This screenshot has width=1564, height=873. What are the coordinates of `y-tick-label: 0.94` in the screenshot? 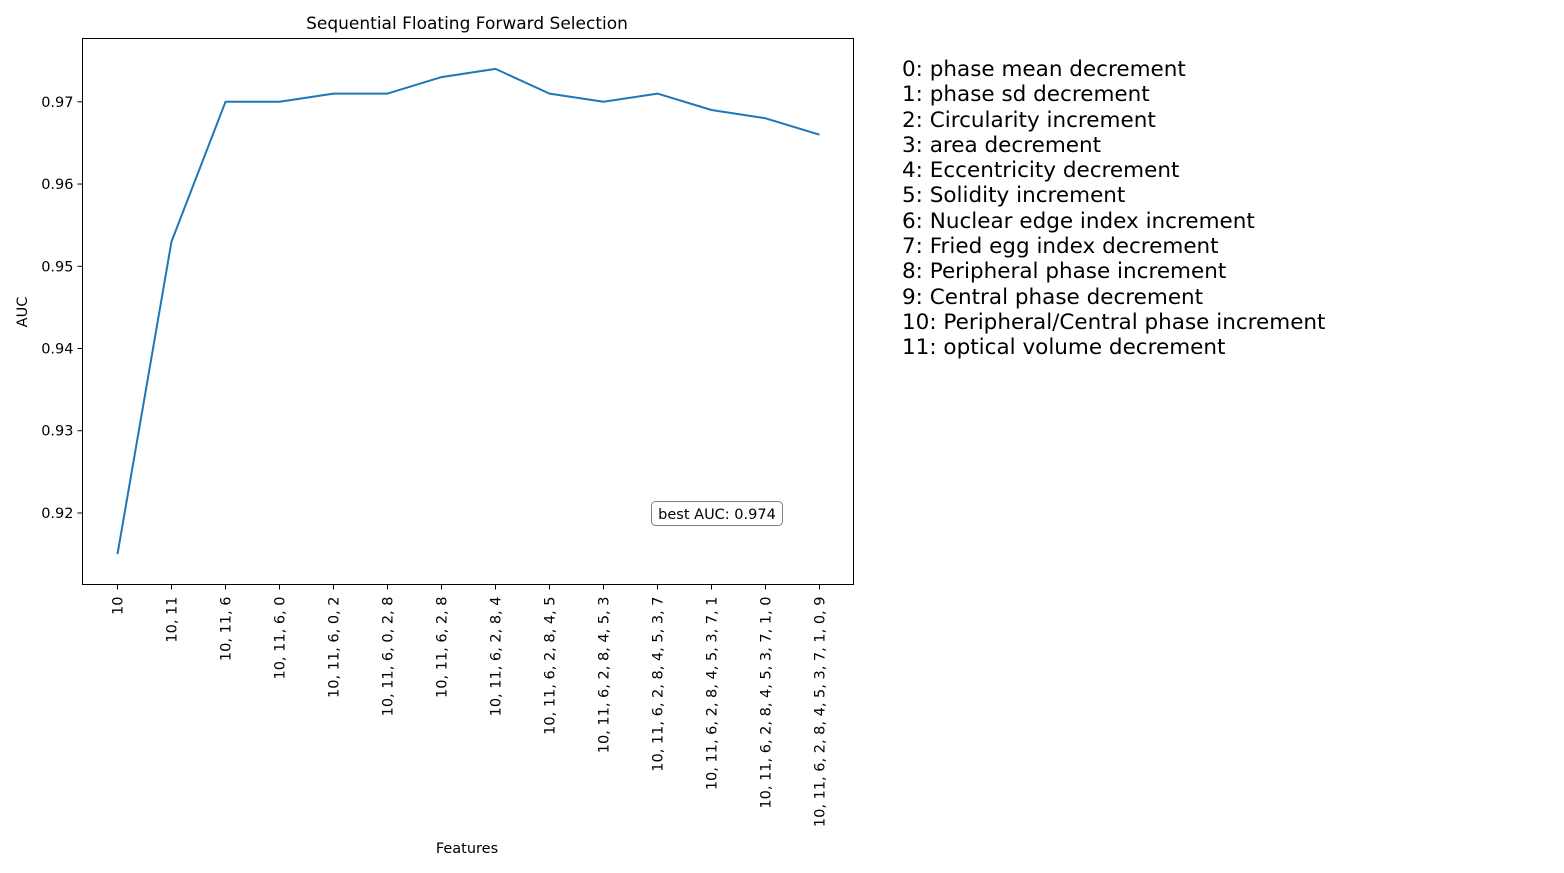 It's located at (57, 350).